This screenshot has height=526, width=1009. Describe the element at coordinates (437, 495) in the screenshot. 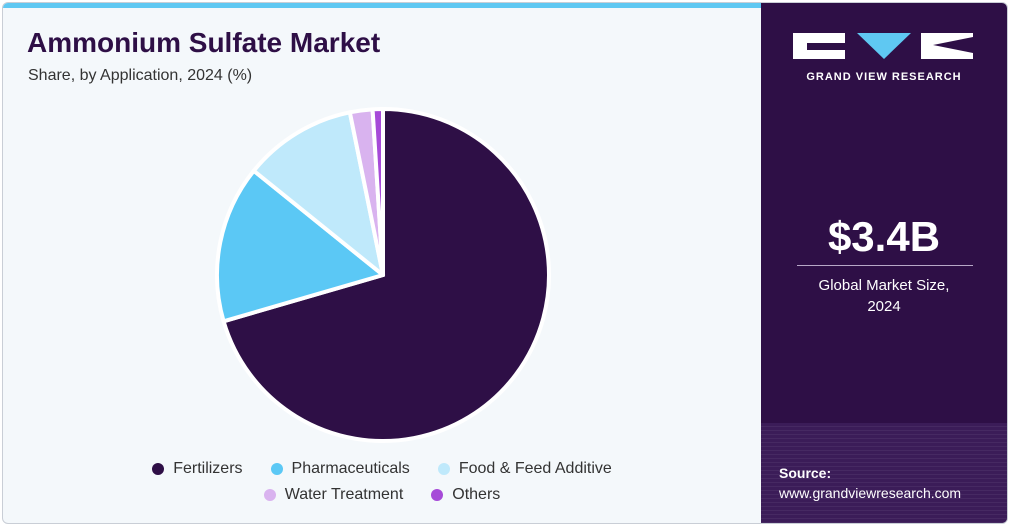

I see `legend-swatch-others` at that location.